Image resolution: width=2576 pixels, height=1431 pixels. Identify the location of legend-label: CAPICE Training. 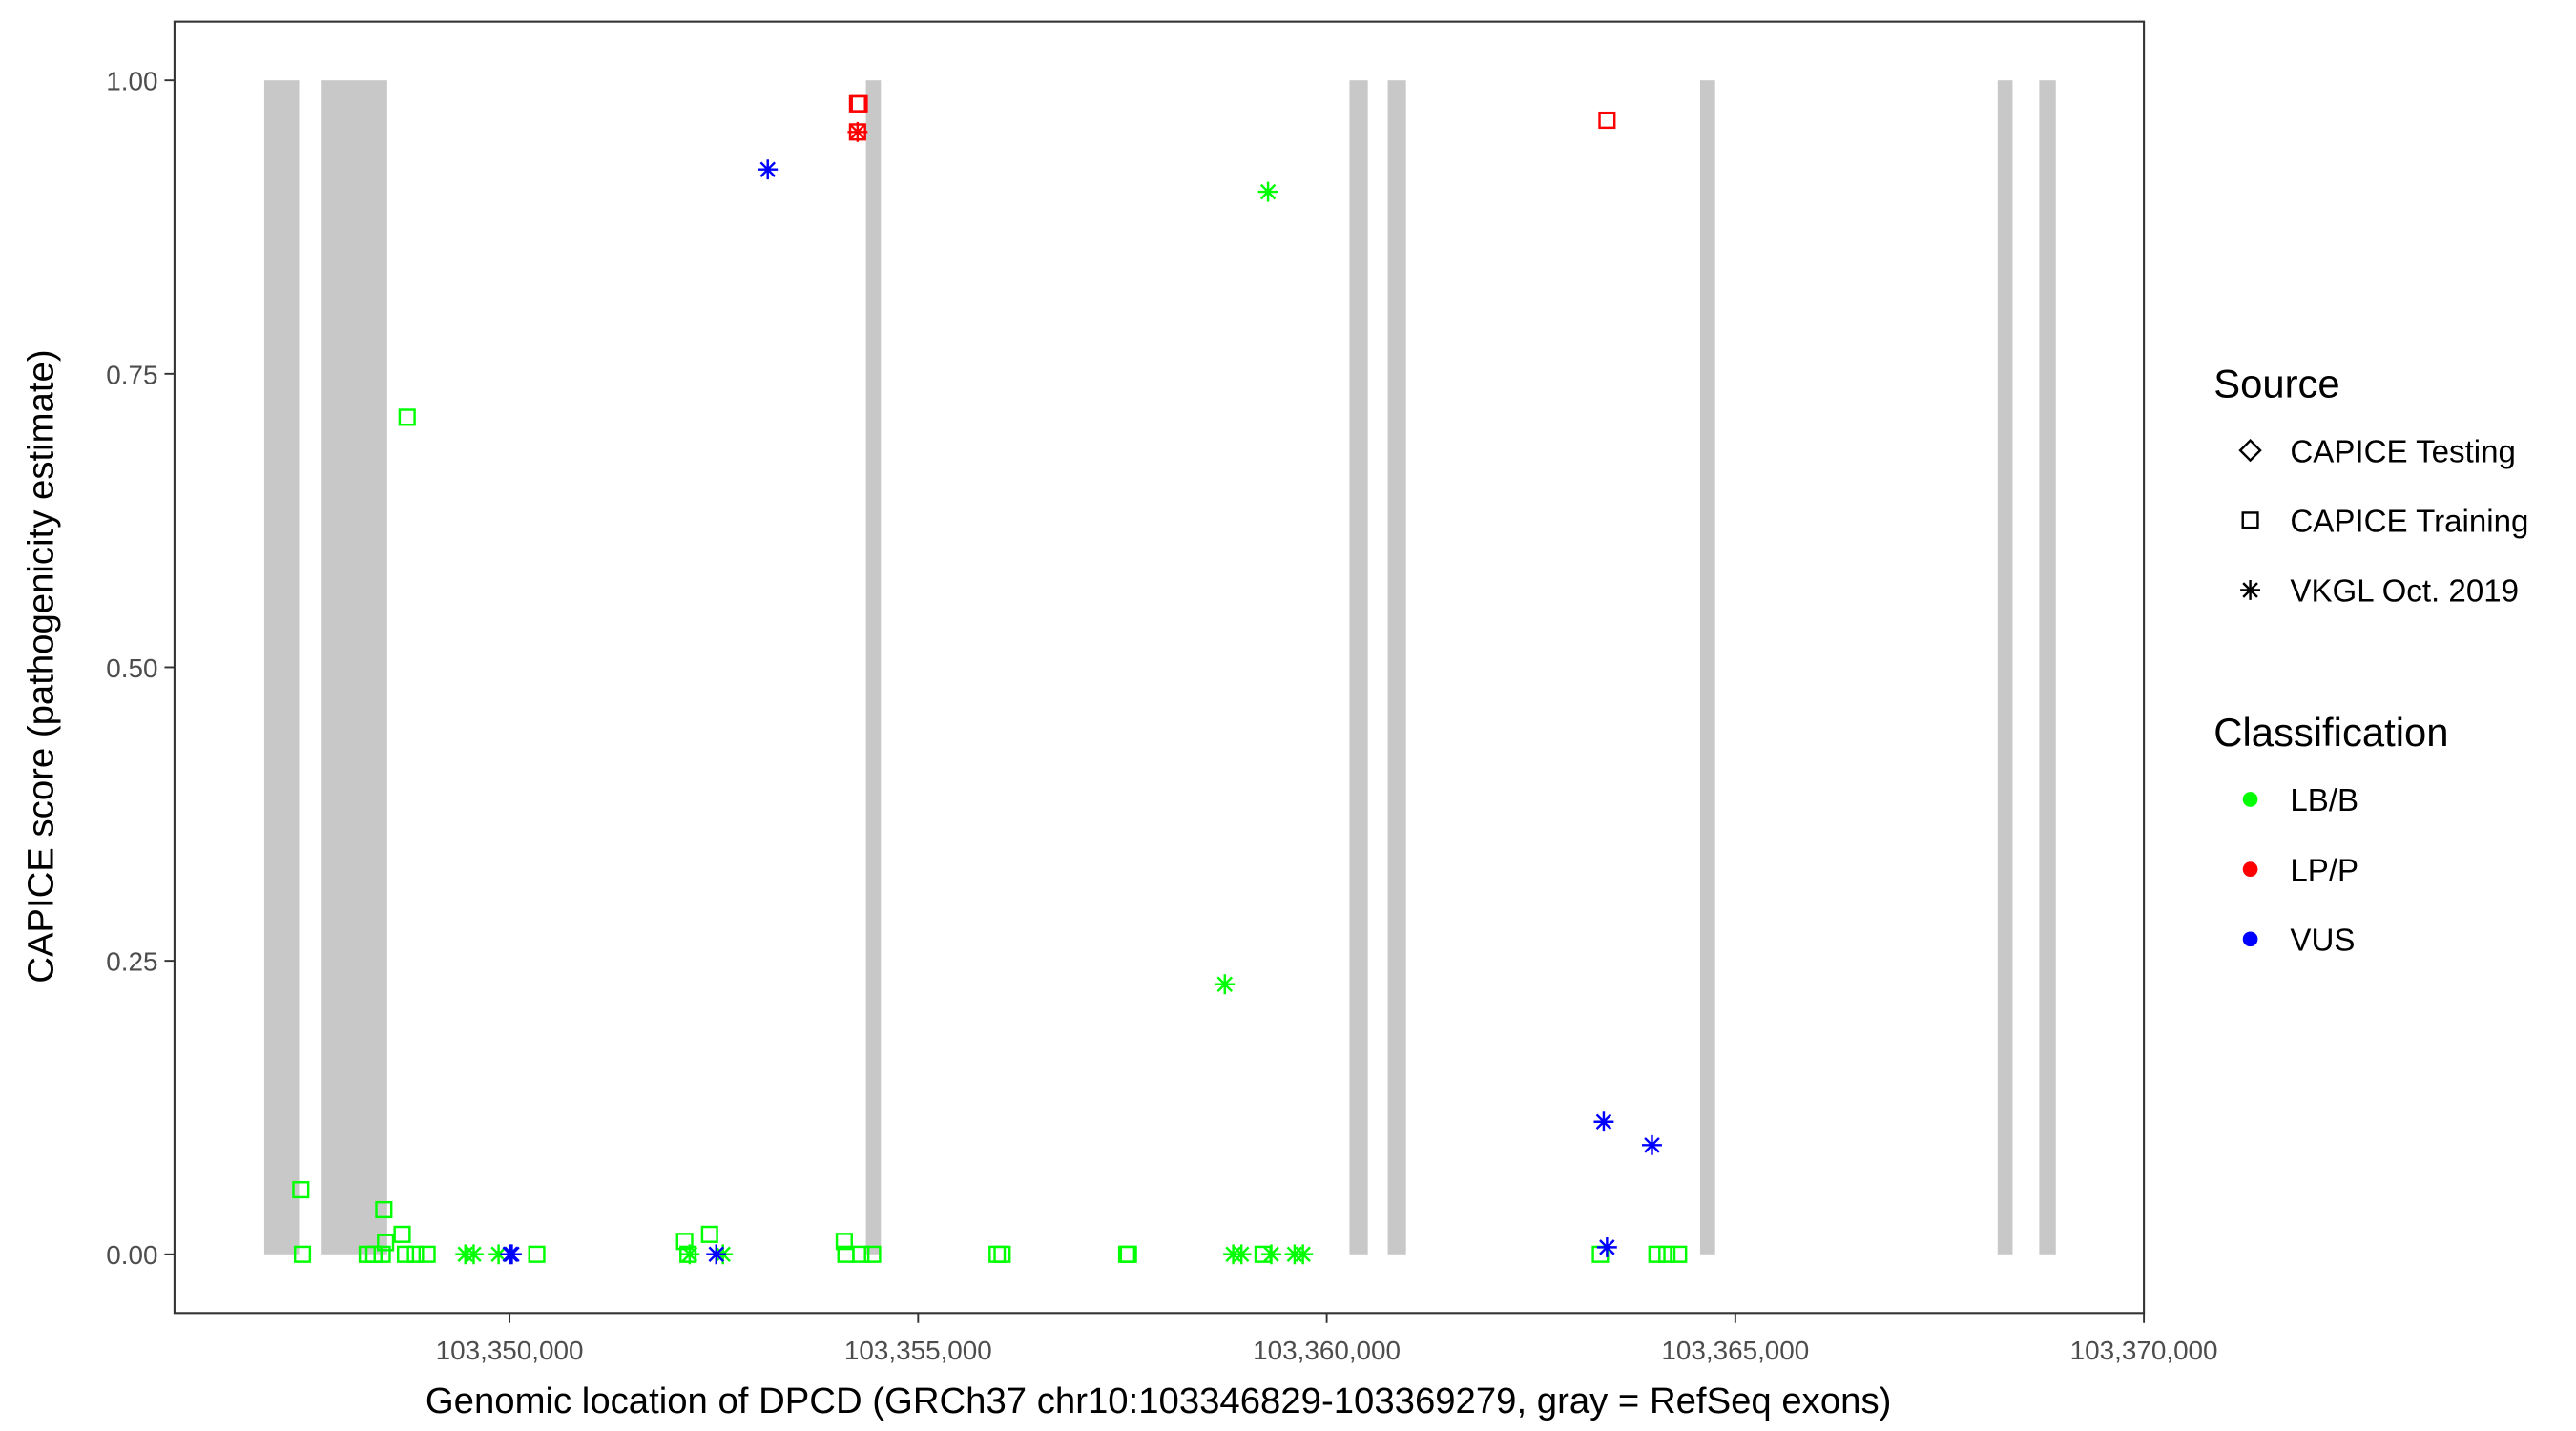
(2409, 521).